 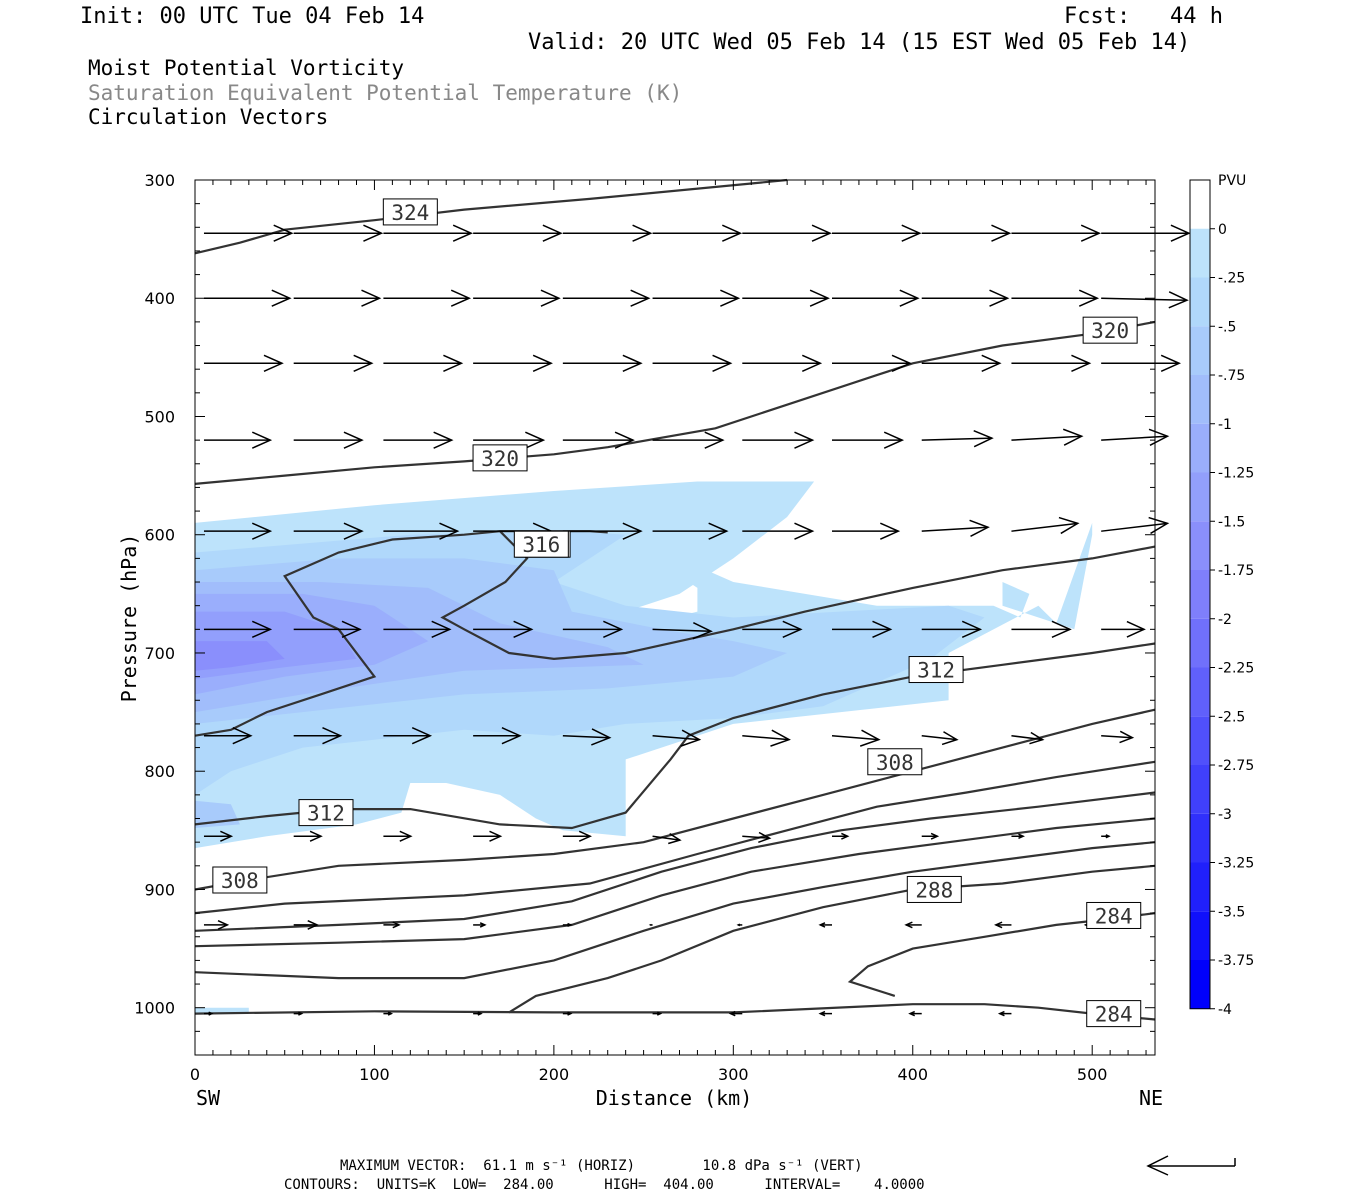 I want to click on y-tick-label: 500, so click(x=159, y=416).